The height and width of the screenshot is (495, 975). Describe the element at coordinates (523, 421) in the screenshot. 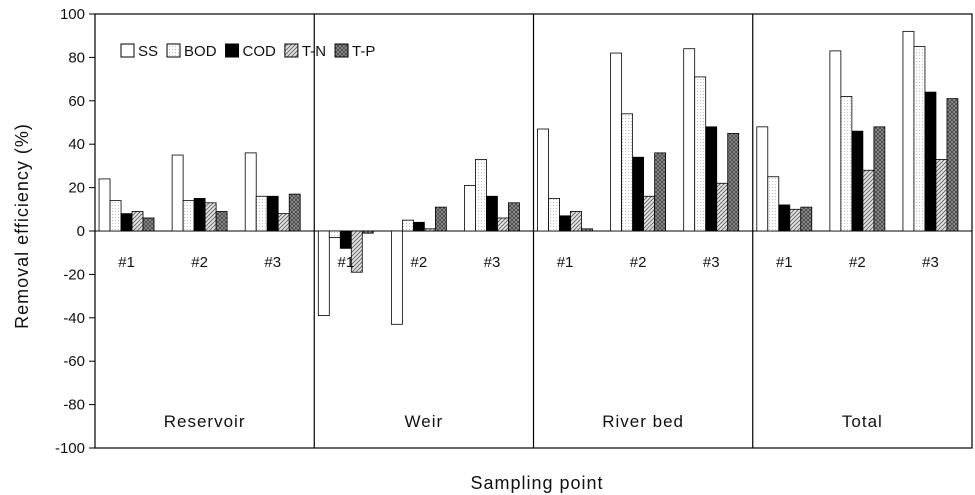

I see `section-labels: Reservoir Weir River bed Total` at that location.